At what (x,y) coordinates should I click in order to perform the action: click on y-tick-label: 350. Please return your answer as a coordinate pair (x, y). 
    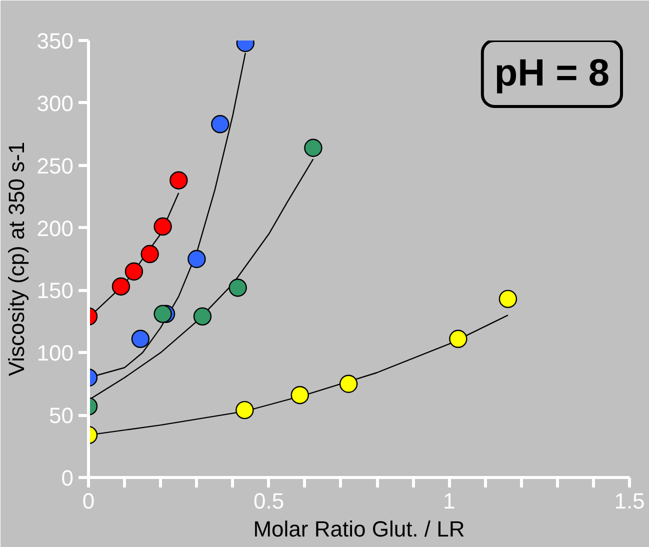
    Looking at the image, I should click on (55, 41).